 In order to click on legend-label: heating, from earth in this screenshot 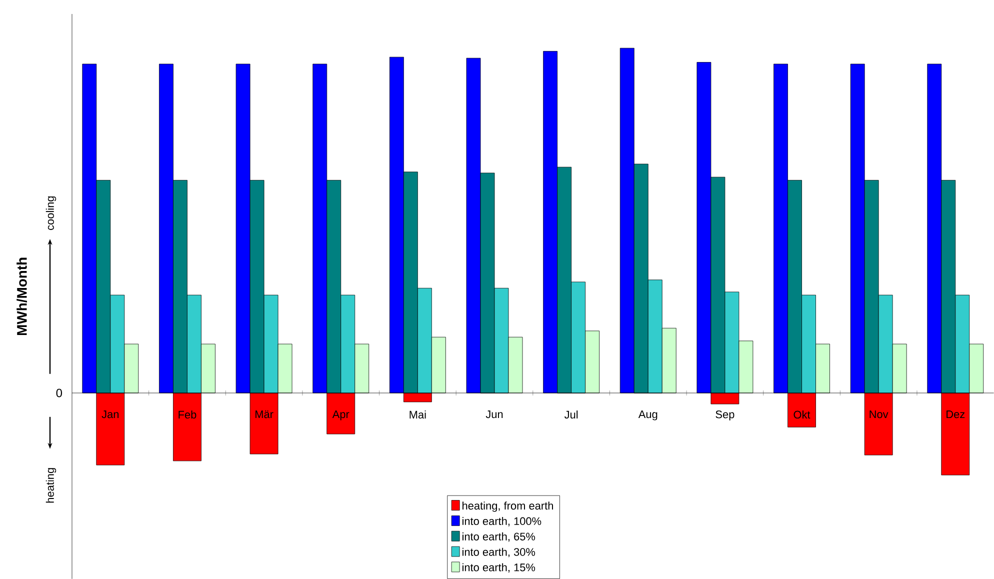, I will do `click(507, 507)`.